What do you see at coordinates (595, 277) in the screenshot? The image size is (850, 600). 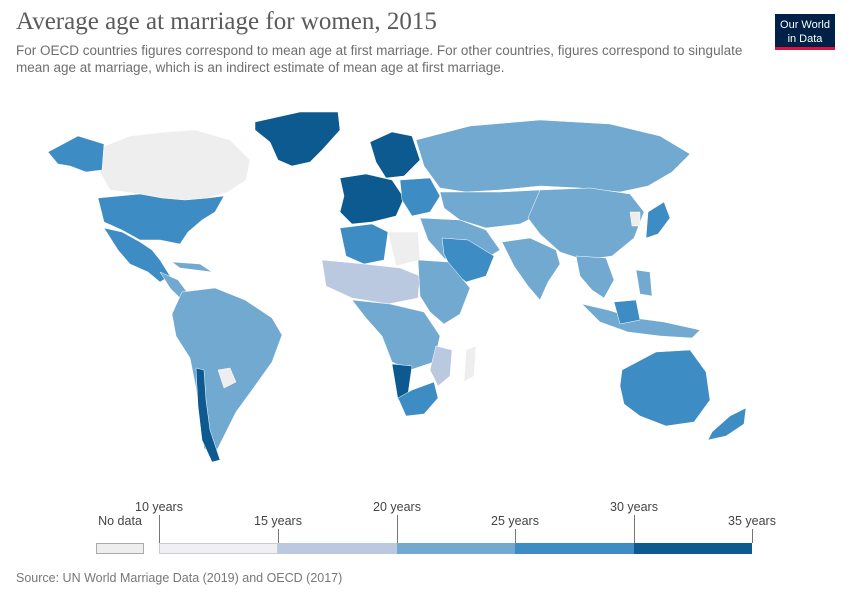 I see `region-southeast-asia` at bounding box center [595, 277].